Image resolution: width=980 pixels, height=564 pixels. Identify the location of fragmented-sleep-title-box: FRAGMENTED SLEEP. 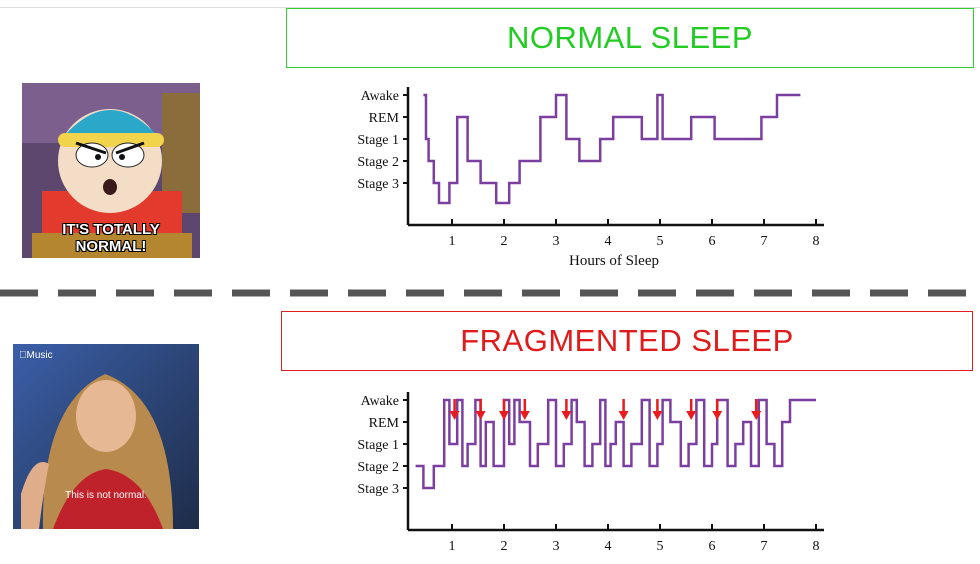
(627, 341).